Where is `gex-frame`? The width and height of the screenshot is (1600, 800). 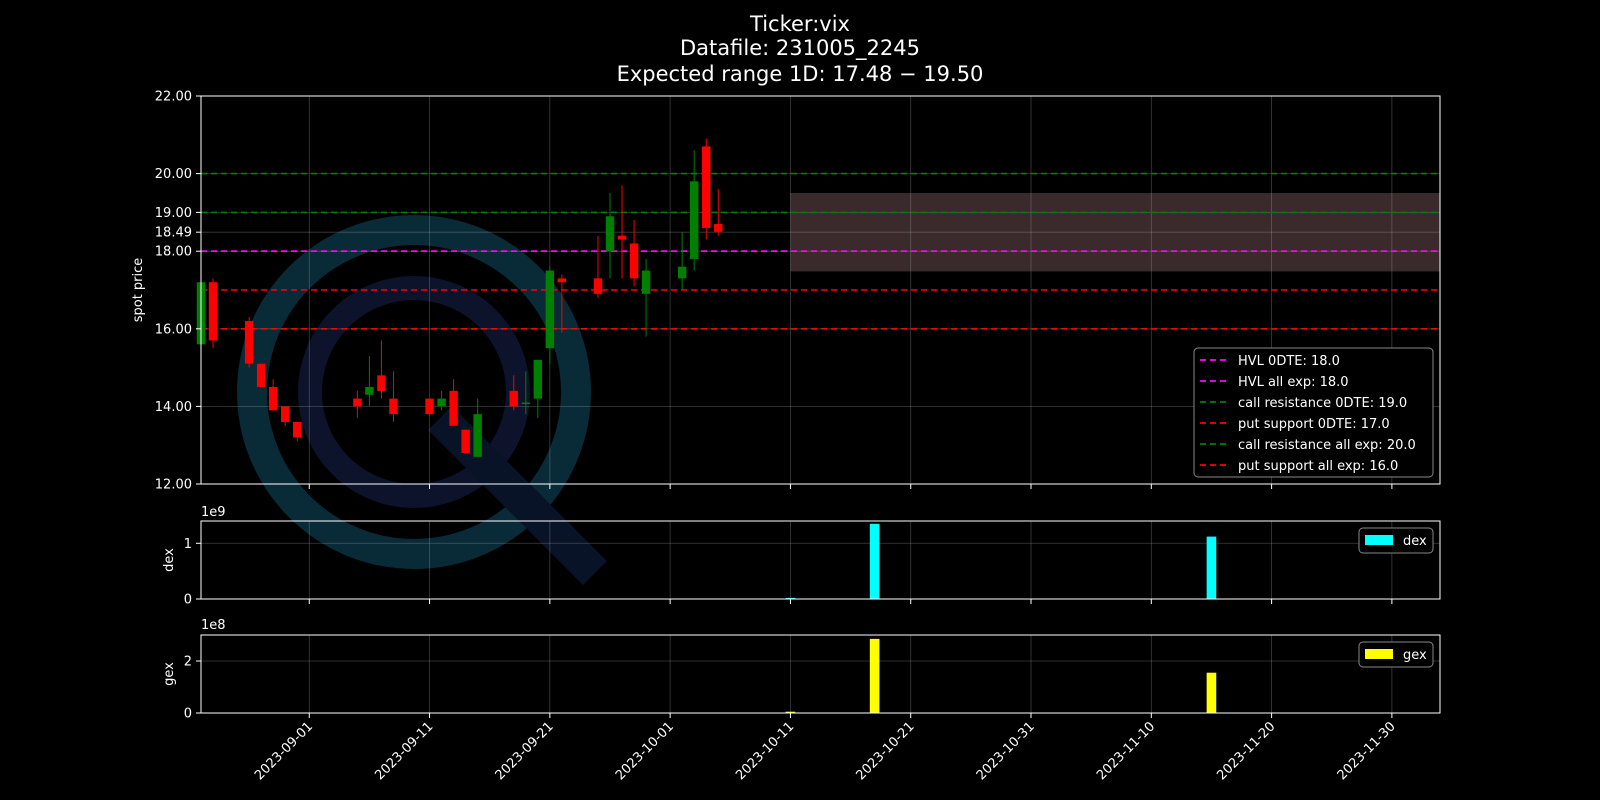 gex-frame is located at coordinates (820, 674).